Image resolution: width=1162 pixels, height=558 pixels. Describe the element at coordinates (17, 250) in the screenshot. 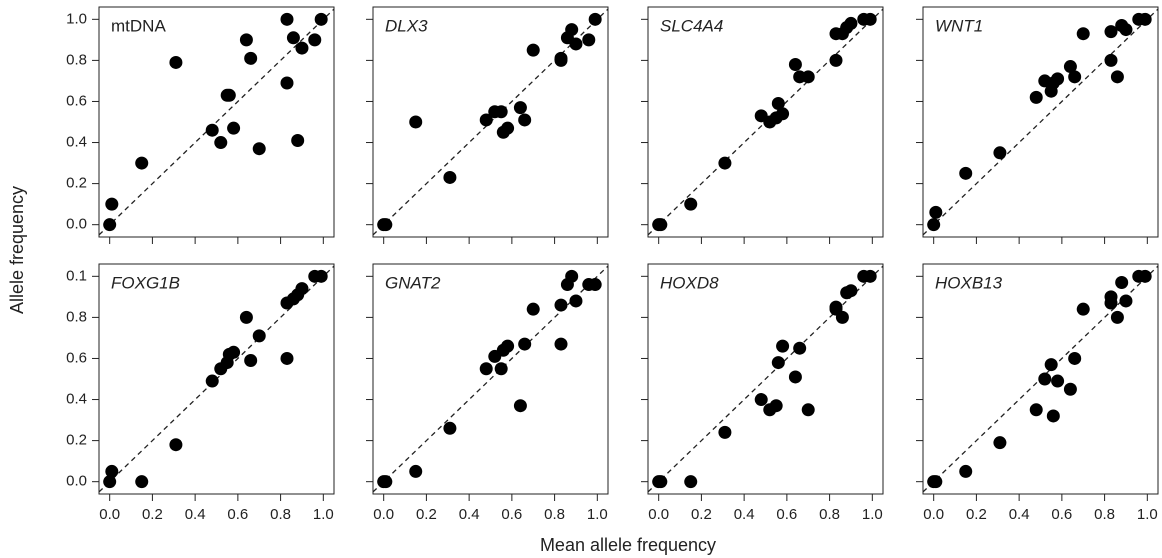

I see `y-axis-label: Allele frequency` at that location.